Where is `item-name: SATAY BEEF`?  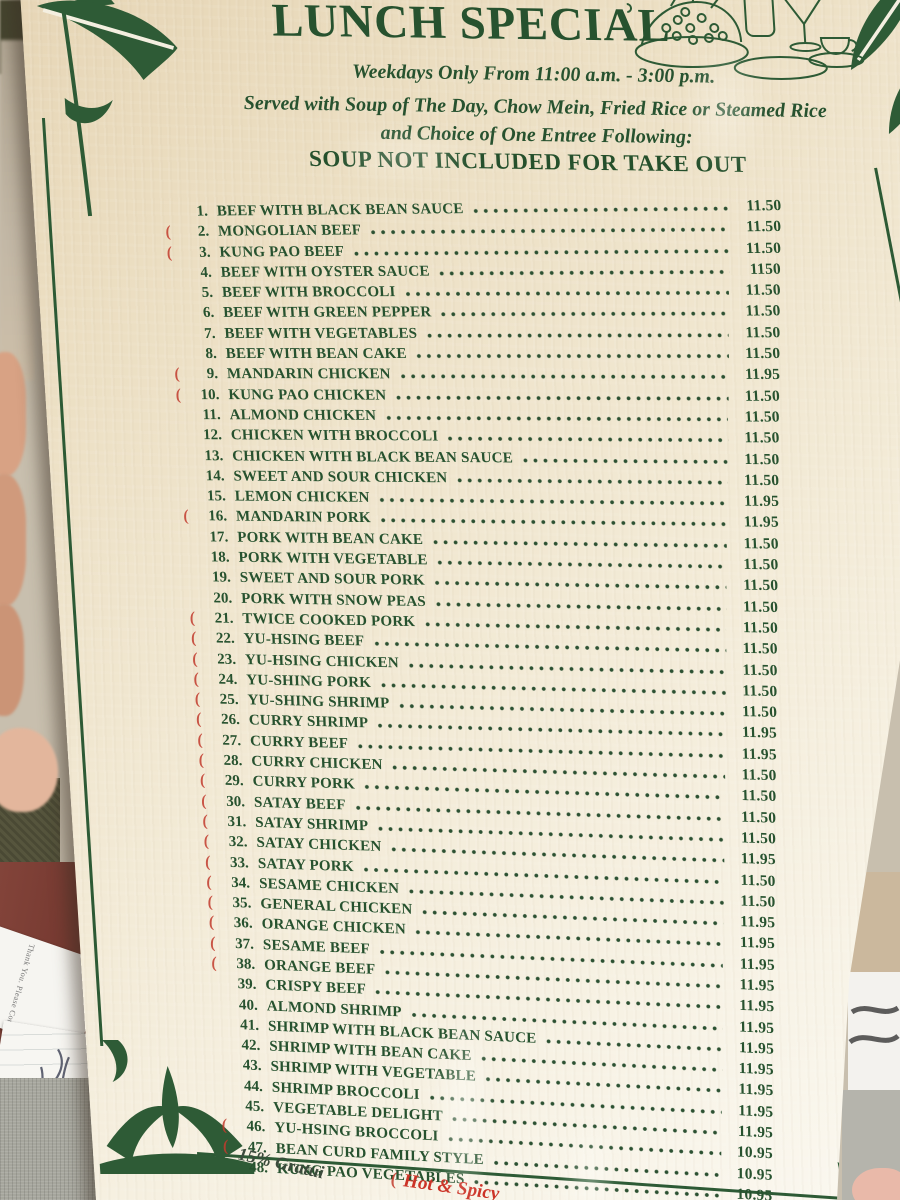
item-name: SATAY BEEF is located at coordinates (299, 803).